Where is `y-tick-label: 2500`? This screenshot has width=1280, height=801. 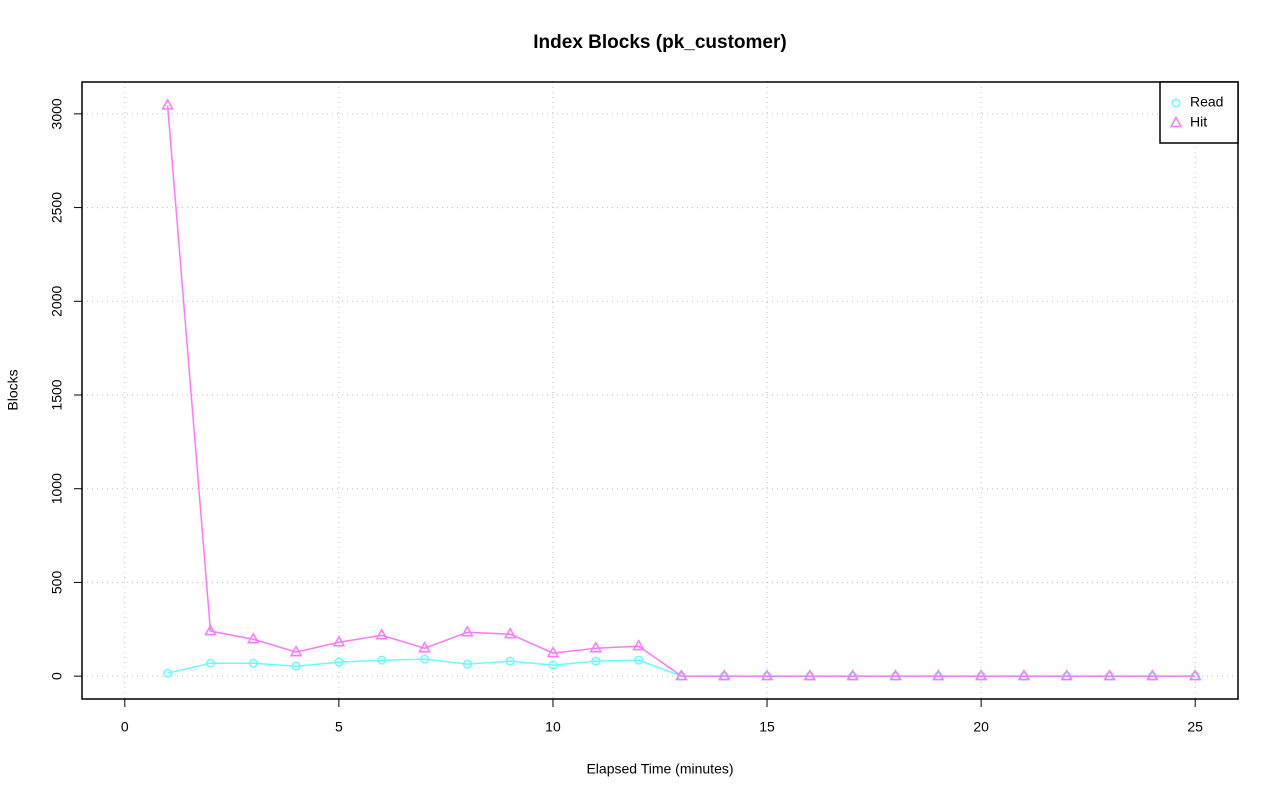
y-tick-label: 2500 is located at coordinates (57, 207).